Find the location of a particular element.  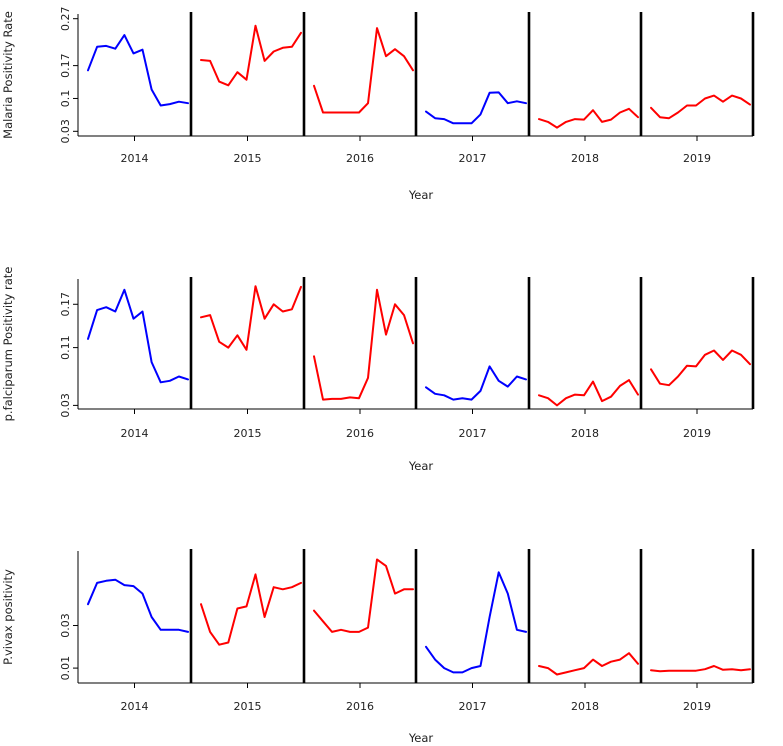

y-tick-label: 0.01 is located at coordinates (65, 668).